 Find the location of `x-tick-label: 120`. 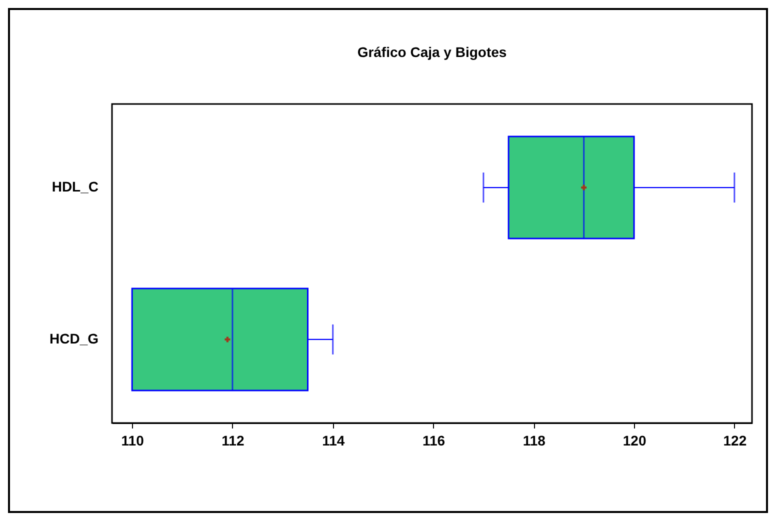

x-tick-label: 120 is located at coordinates (634, 440).